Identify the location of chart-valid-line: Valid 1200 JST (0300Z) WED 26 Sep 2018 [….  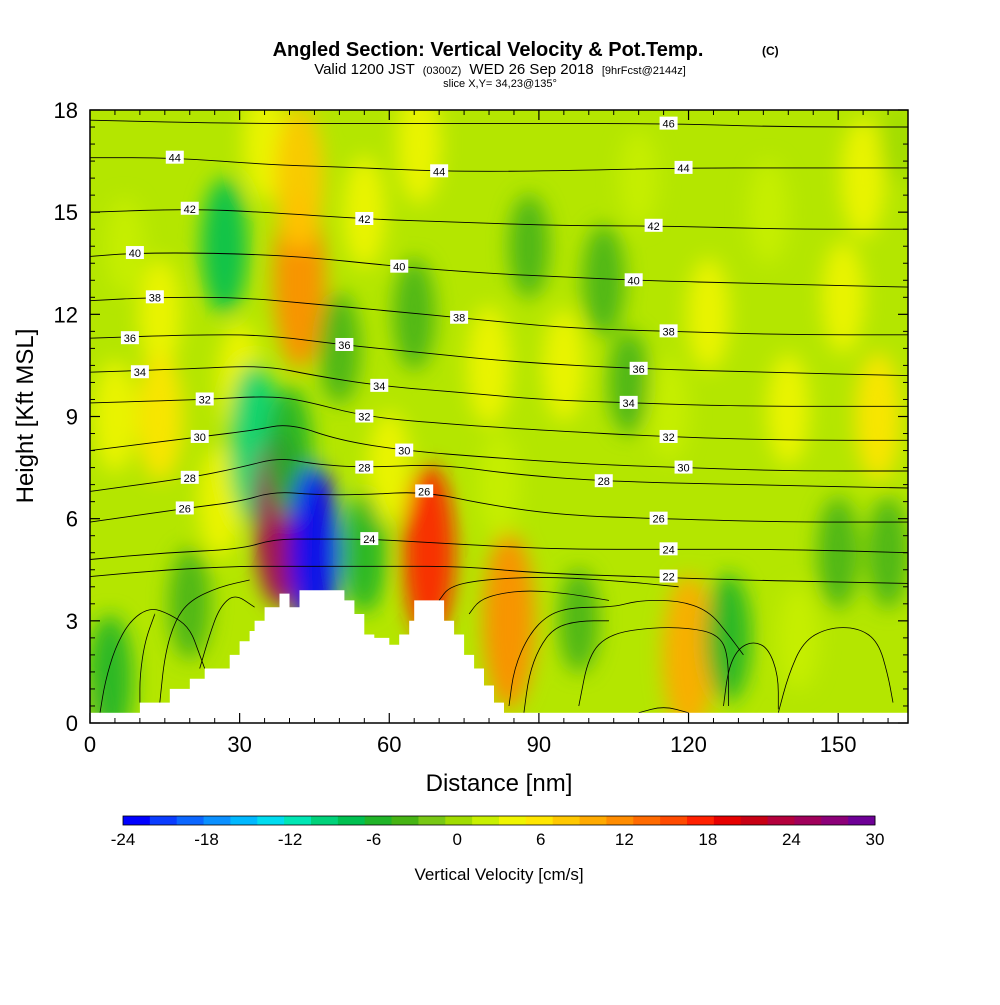
(500, 69).